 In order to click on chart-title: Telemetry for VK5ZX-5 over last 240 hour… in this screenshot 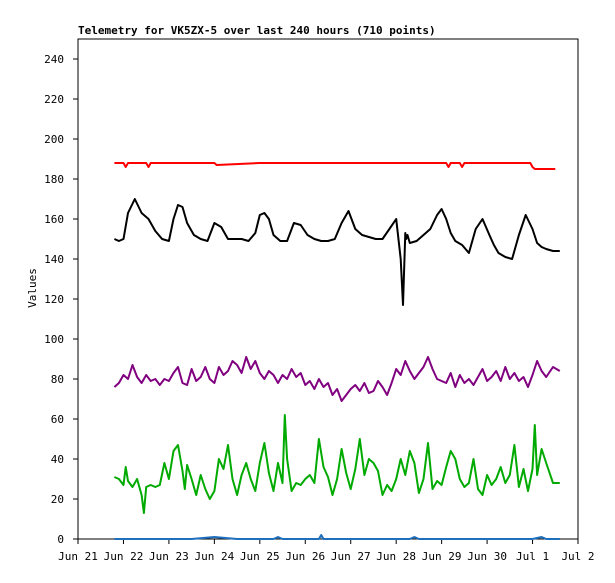, I will do `click(257, 30)`.